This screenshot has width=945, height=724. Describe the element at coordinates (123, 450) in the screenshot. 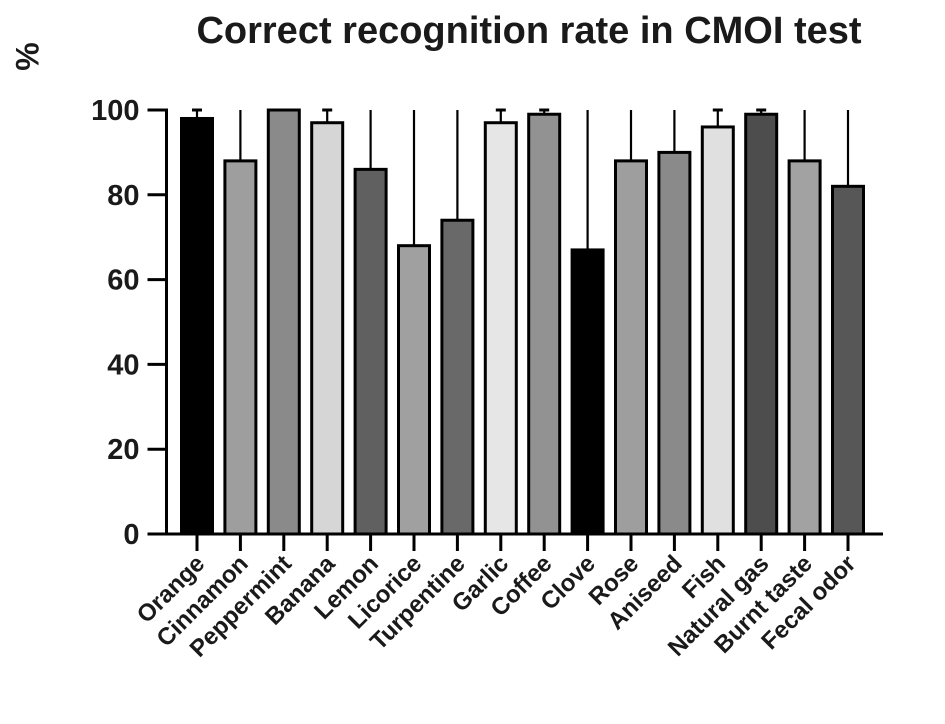

I see `y-tick-label: 20` at that location.